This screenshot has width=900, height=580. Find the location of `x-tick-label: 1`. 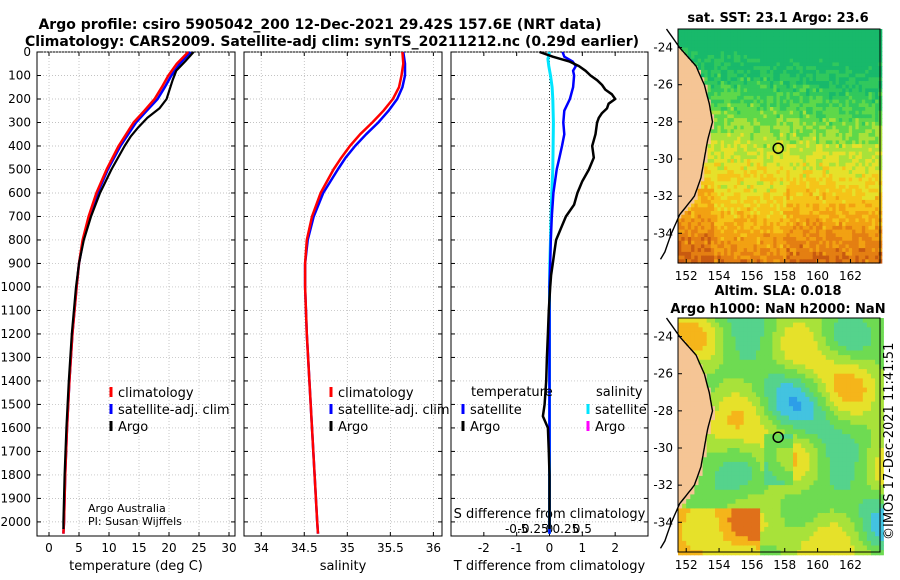

x-tick-label: 1 is located at coordinates (583, 548).